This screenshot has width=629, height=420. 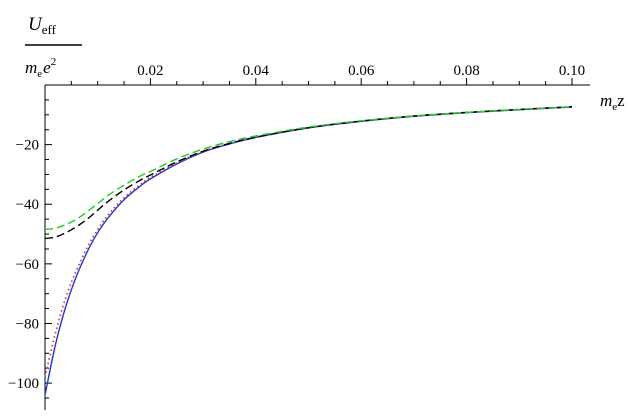 What do you see at coordinates (27, 324) in the screenshot?
I see `y-tick-label: −80` at bounding box center [27, 324].